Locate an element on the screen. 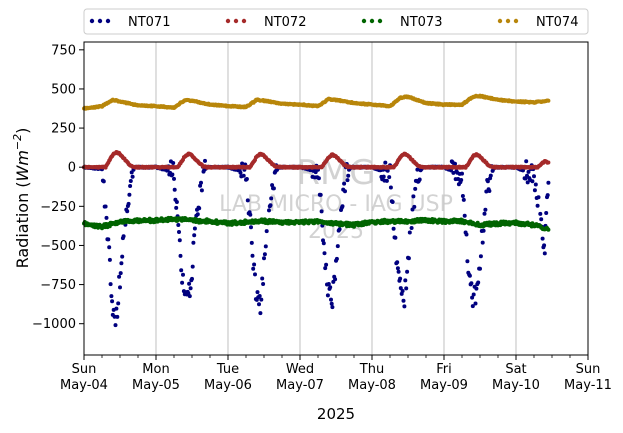  y-tick-label: 250 is located at coordinates (63, 129).